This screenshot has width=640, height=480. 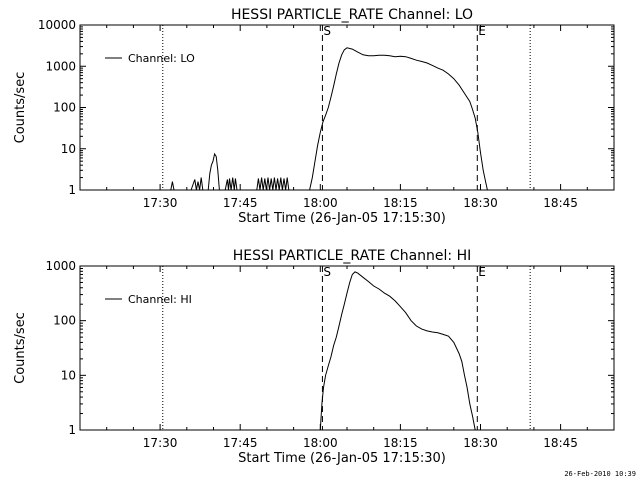 I want to click on lo-series-line, so click(x=329, y=119).